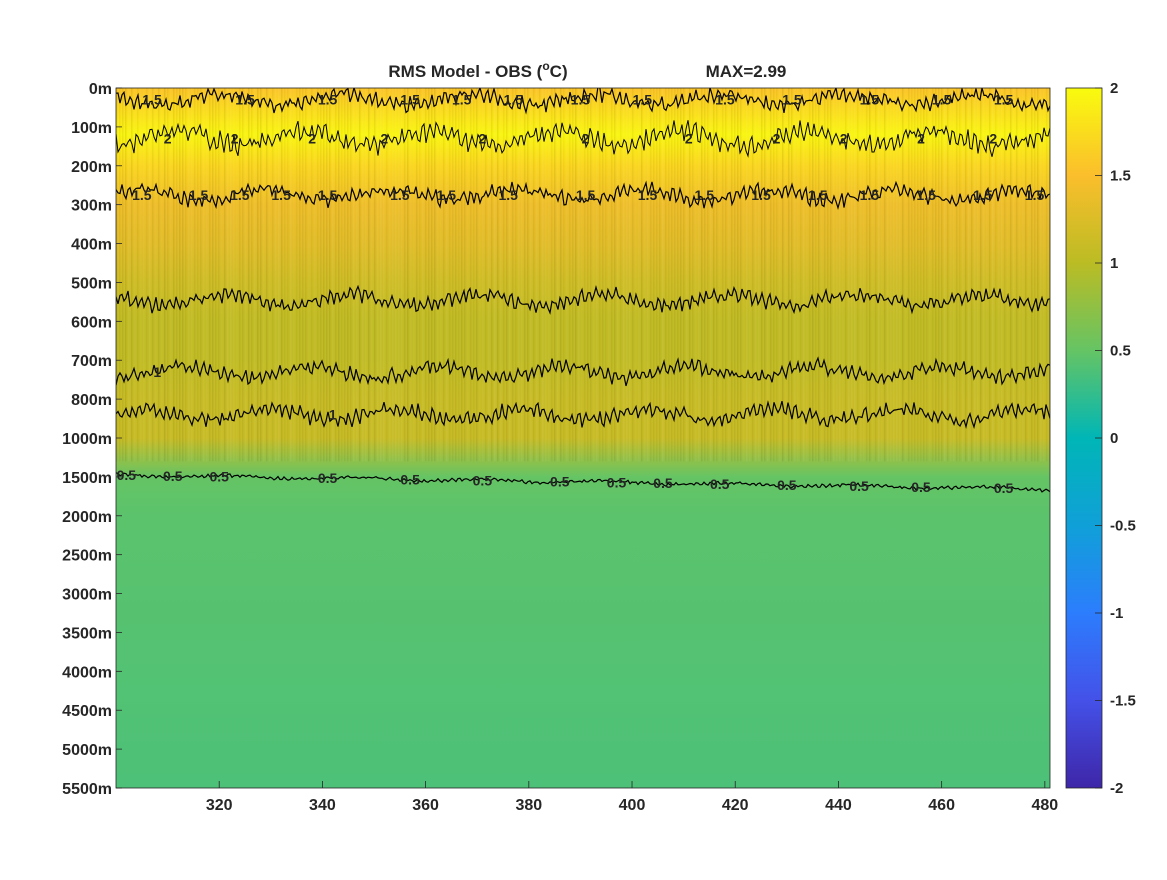  I want to click on x-tick-label: 420, so click(735, 805).